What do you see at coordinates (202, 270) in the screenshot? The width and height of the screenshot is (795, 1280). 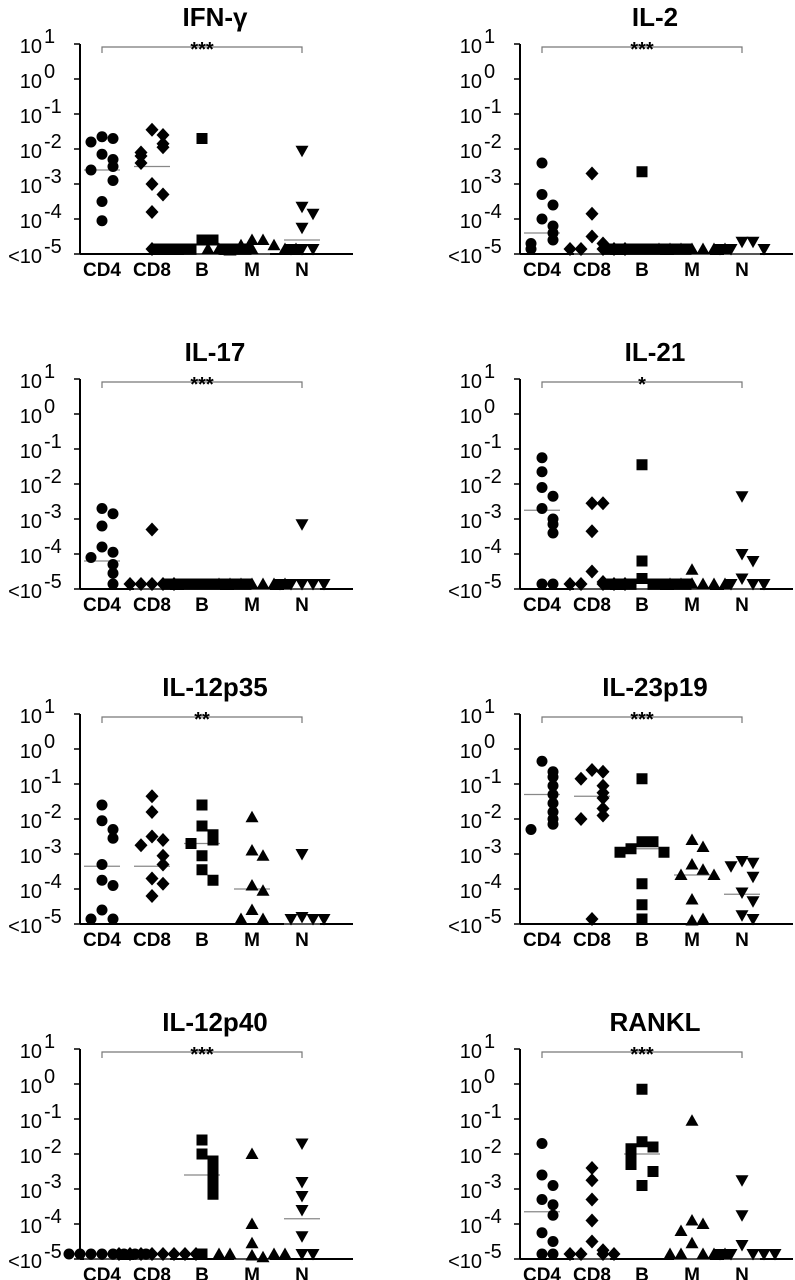 I see `x-category-label: B` at bounding box center [202, 270].